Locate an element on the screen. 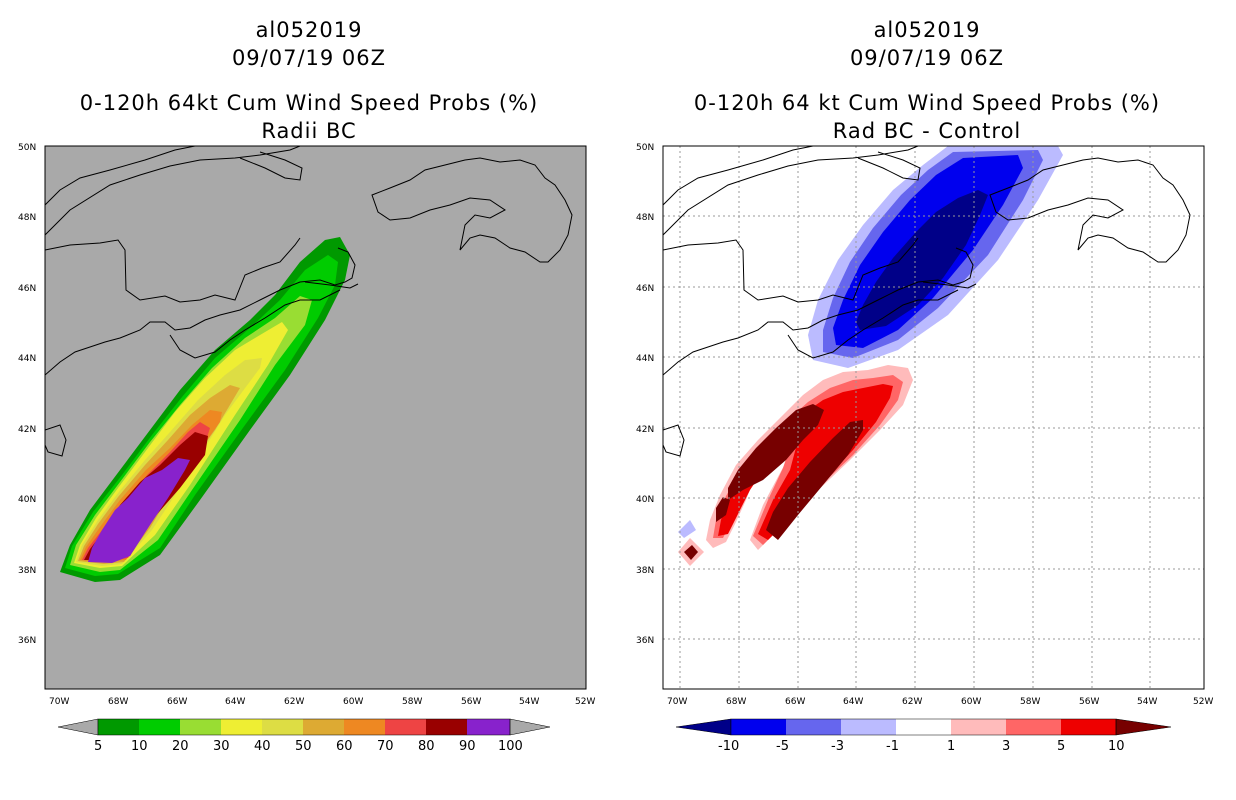 This screenshot has width=1236, height=800. colorbar-label: 20 is located at coordinates (180, 746).